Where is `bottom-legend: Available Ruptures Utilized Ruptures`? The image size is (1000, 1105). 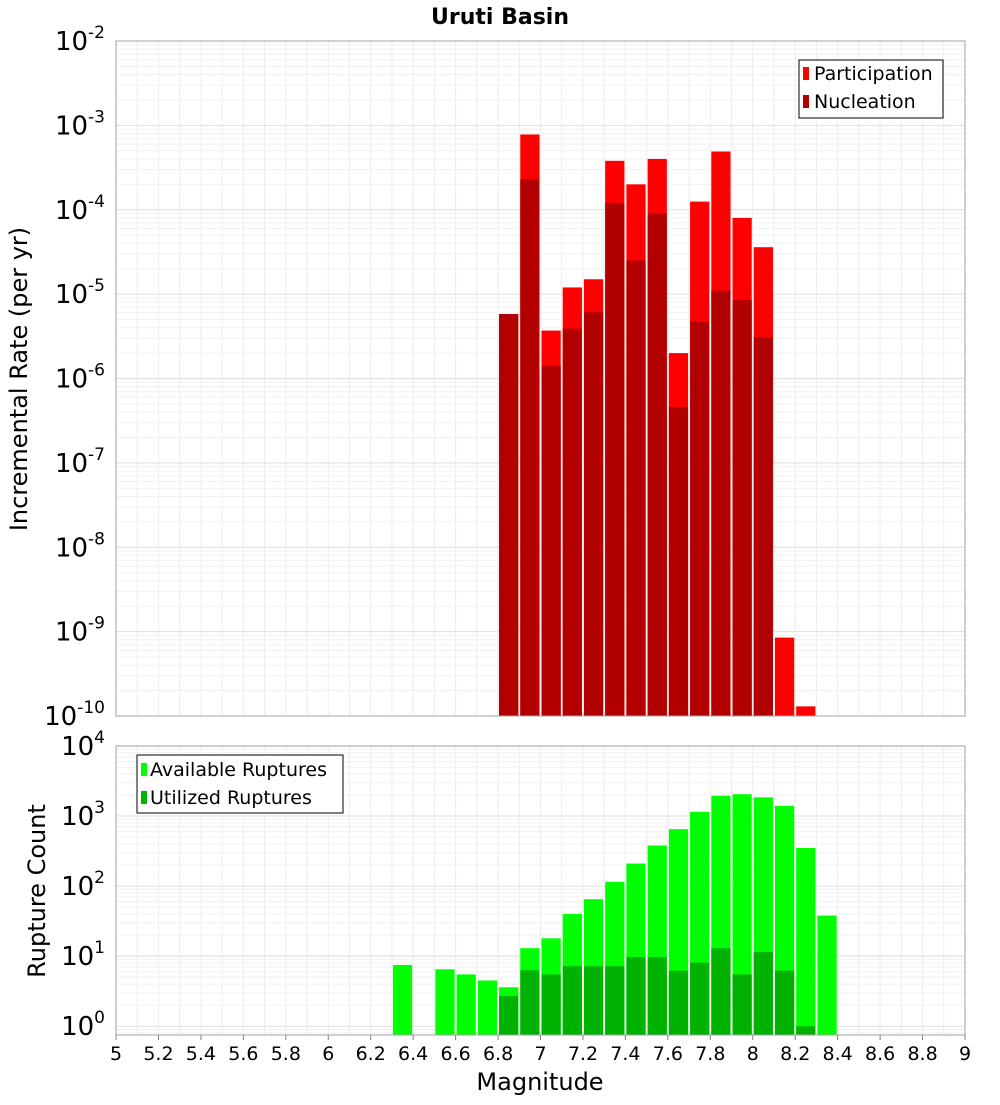 bottom-legend: Available Ruptures Utilized Ruptures is located at coordinates (240, 784).